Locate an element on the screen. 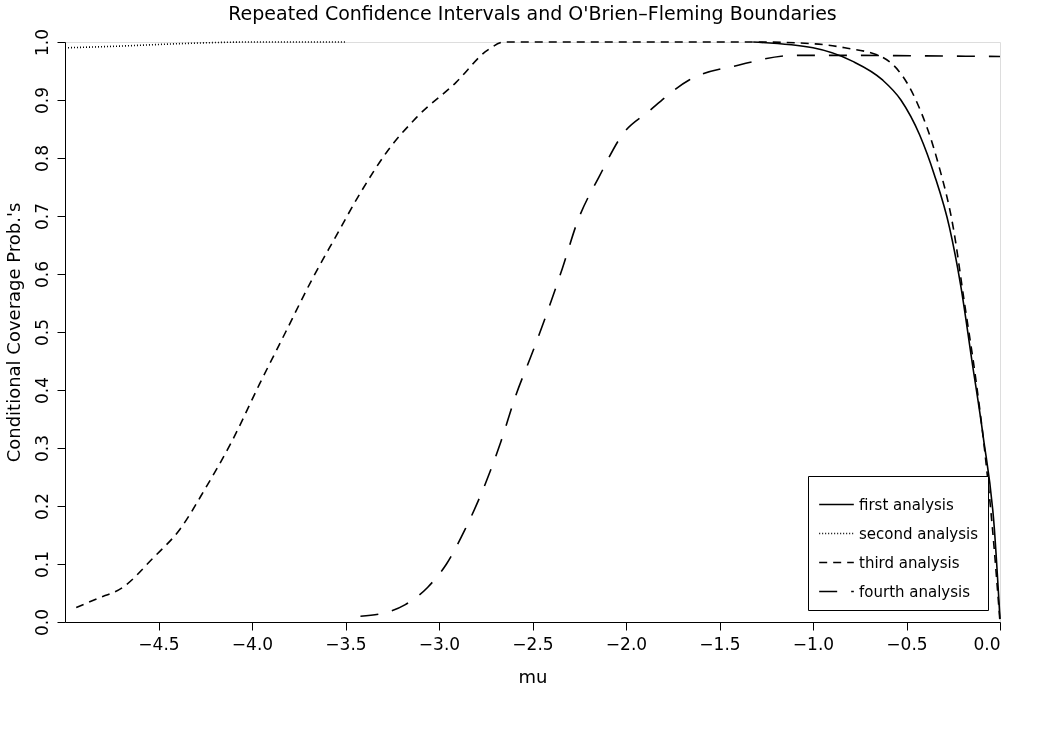 The height and width of the screenshot is (747, 1060). y-tick-label: 0.9 is located at coordinates (41, 100).